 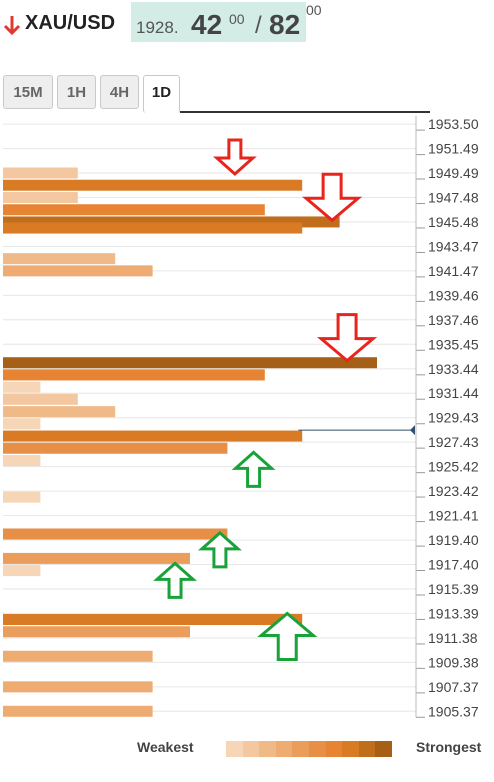 I want to click on y-tick-label: 1935.45, so click(x=453, y=344).